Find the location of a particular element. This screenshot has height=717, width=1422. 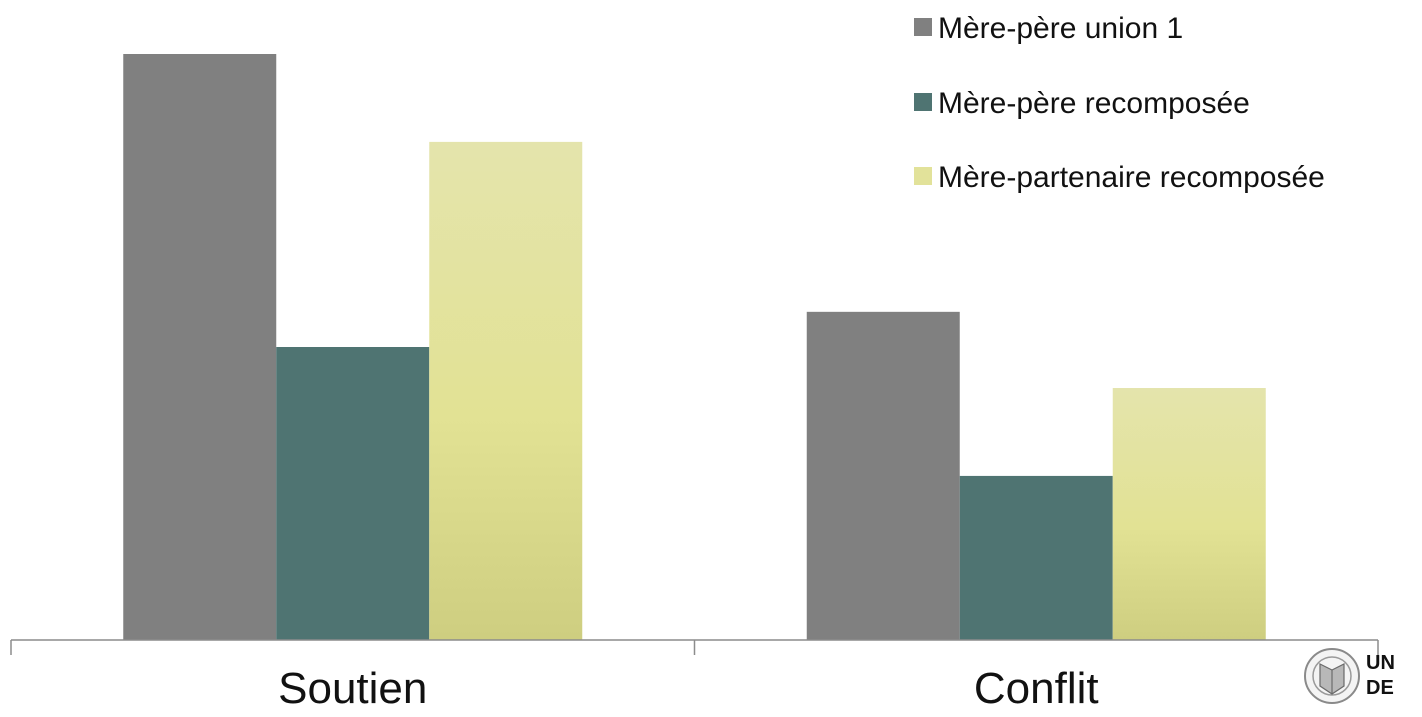

university-logo: UN DE is located at coordinates (1349, 676).